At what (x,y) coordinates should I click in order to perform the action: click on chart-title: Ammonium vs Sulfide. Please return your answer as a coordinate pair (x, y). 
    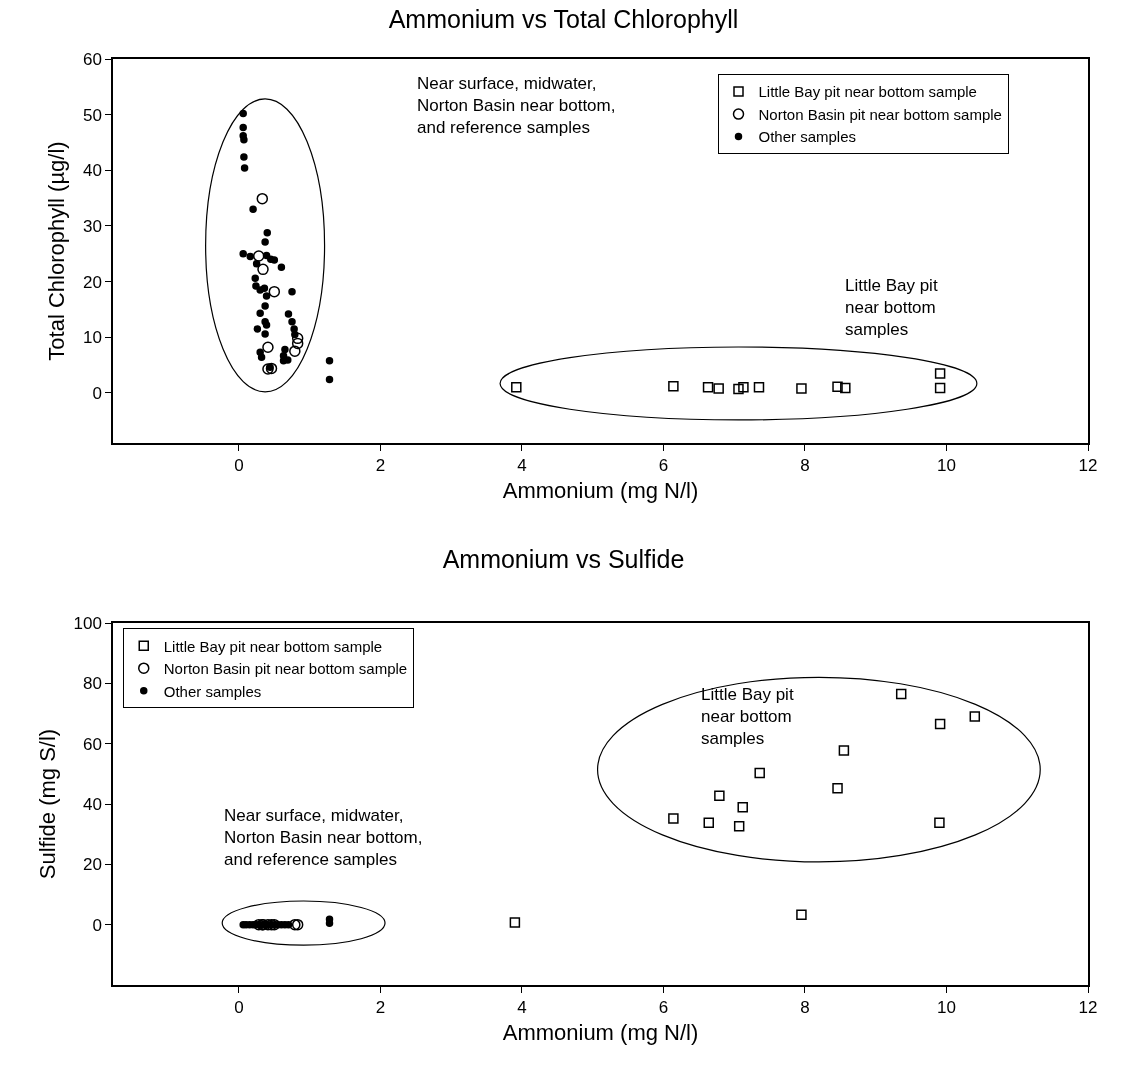
    Looking at the image, I should click on (563, 558).